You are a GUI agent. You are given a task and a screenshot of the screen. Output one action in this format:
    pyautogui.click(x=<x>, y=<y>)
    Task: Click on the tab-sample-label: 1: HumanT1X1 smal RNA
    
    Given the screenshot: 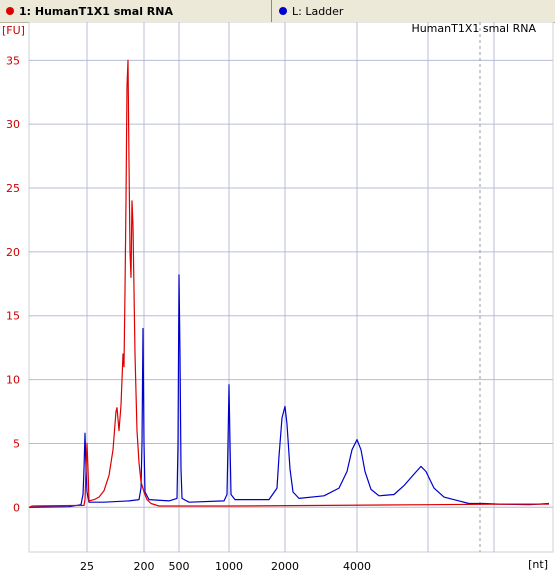 What is the action you would take?
    pyautogui.click(x=96, y=11)
    